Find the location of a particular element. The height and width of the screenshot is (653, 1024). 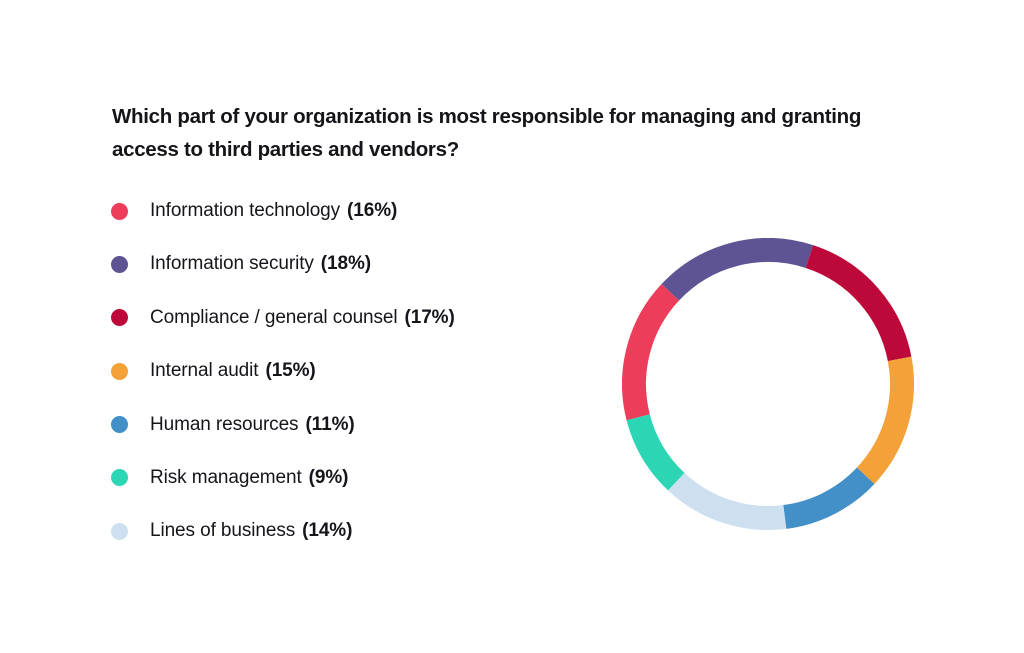

legend-label: Human resources is located at coordinates (224, 424).